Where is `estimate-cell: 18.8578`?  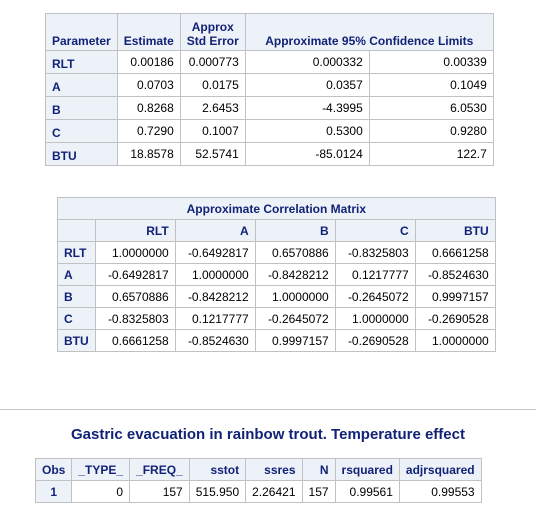 estimate-cell: 18.8578 is located at coordinates (148, 154).